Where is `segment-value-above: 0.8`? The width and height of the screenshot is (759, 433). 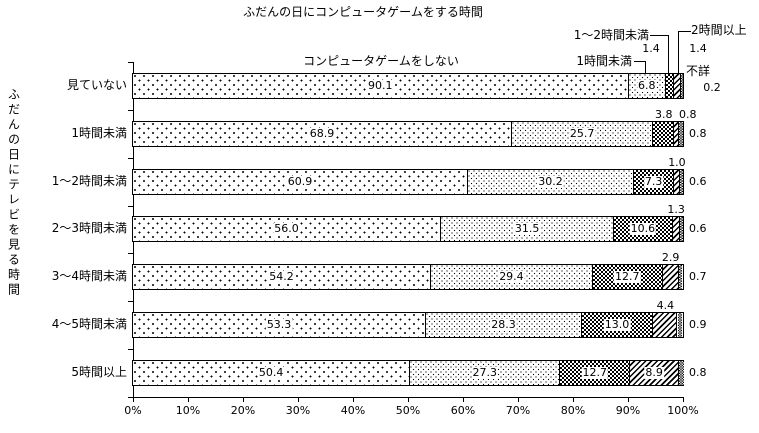 segment-value-above: 0.8 is located at coordinates (688, 114).